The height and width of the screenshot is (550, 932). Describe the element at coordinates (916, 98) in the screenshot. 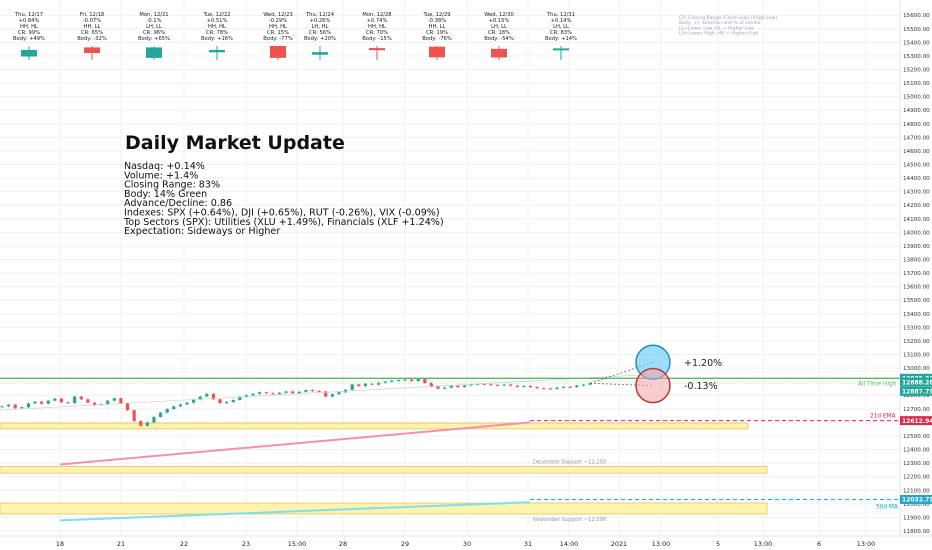

I see `y-tick-label: 15000.00` at that location.